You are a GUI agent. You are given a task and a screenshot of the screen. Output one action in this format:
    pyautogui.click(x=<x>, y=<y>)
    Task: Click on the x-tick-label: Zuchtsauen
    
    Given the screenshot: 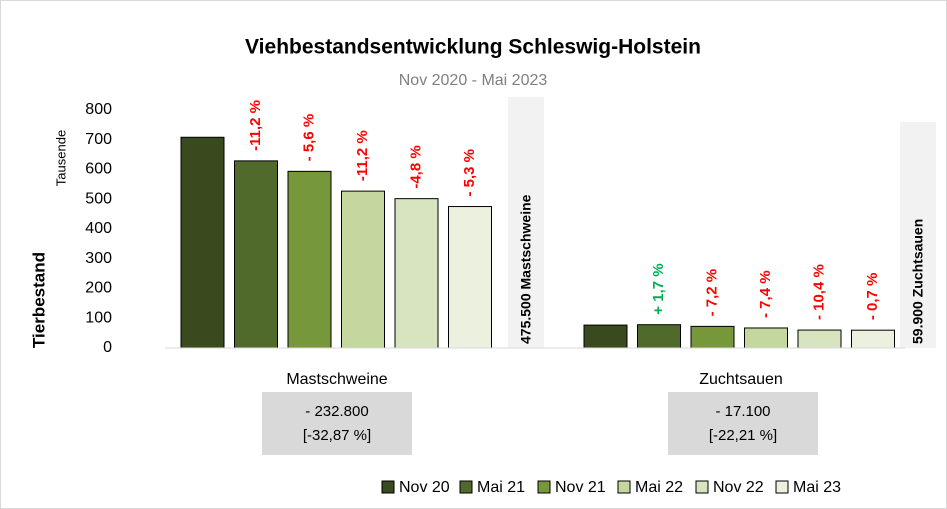 What is the action you would take?
    pyautogui.click(x=741, y=379)
    